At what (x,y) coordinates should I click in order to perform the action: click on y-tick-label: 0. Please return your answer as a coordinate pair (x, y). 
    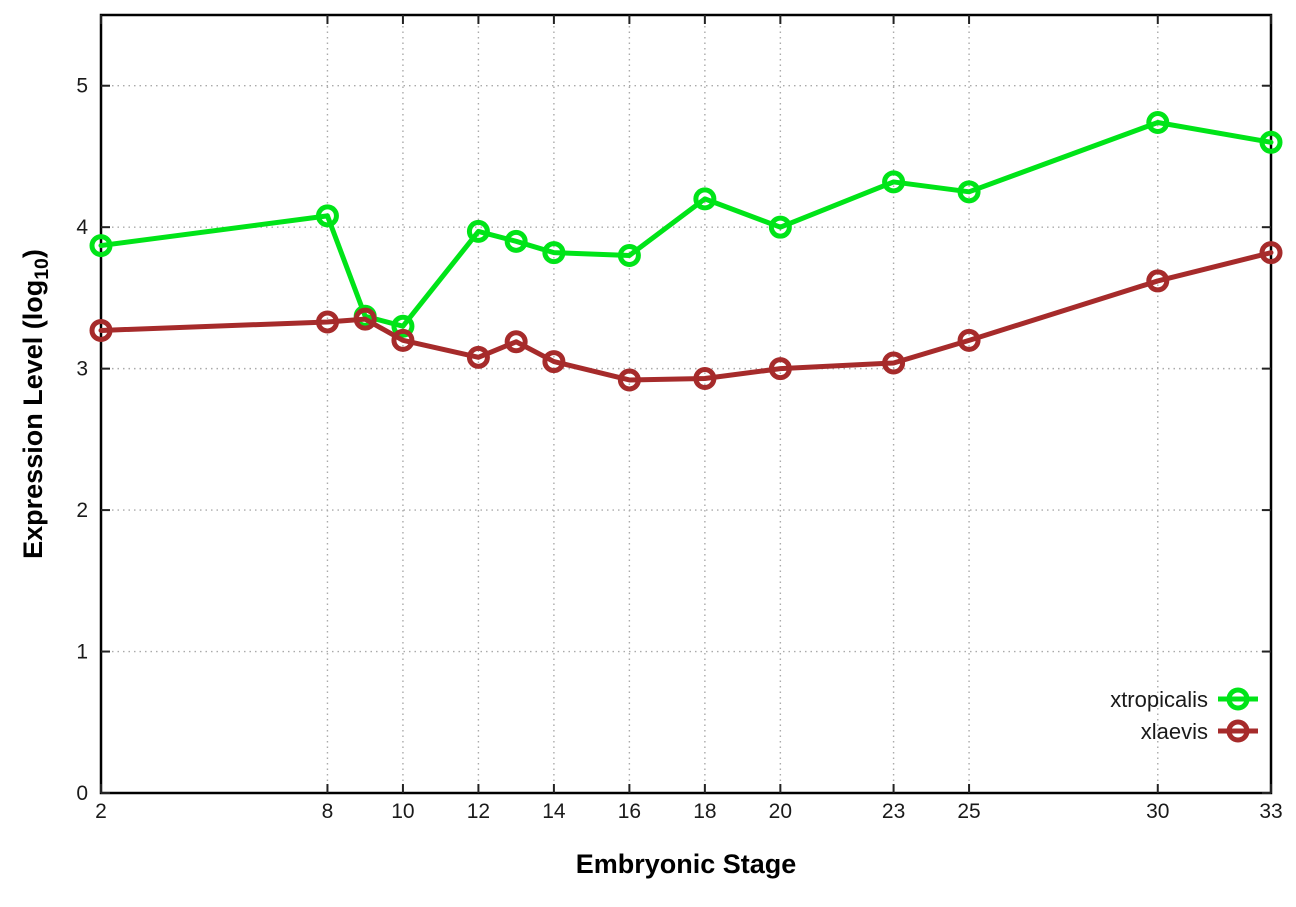
    Looking at the image, I should click on (82, 793).